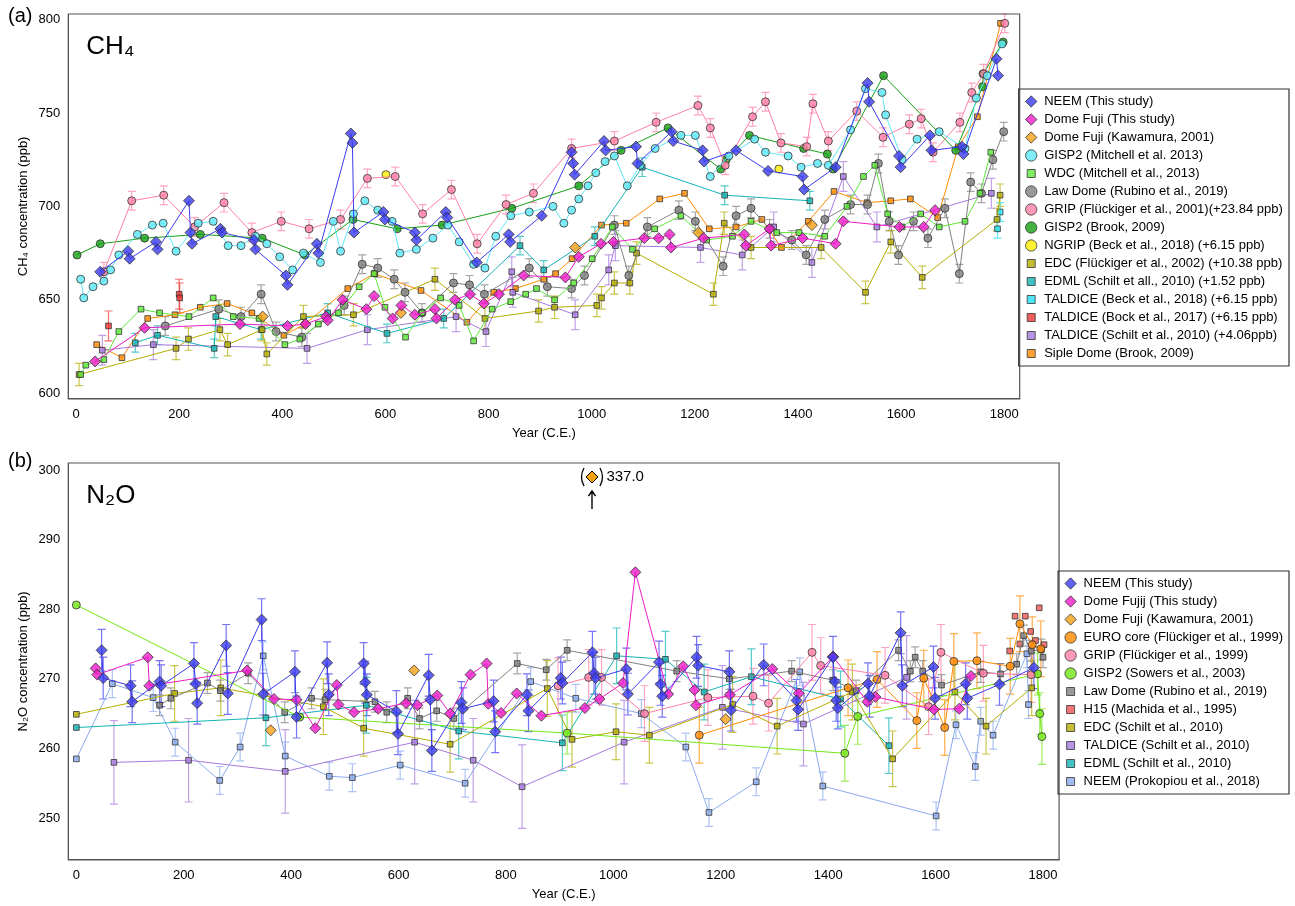  What do you see at coordinates (49, 299) in the screenshot?
I see `y-tick-label: 650` at bounding box center [49, 299].